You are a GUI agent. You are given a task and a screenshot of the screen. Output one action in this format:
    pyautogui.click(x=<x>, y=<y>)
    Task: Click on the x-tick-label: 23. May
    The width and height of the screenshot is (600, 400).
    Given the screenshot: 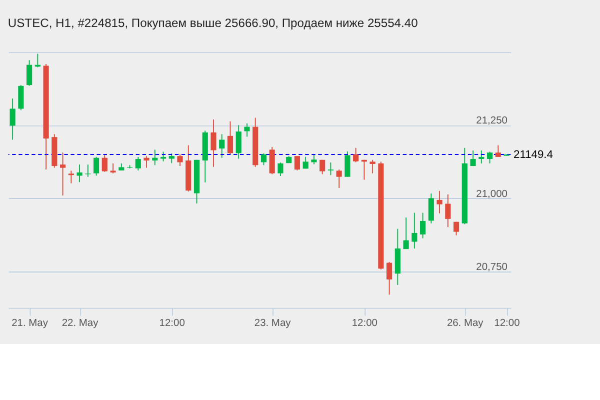 What is the action you would take?
    pyautogui.click(x=273, y=323)
    